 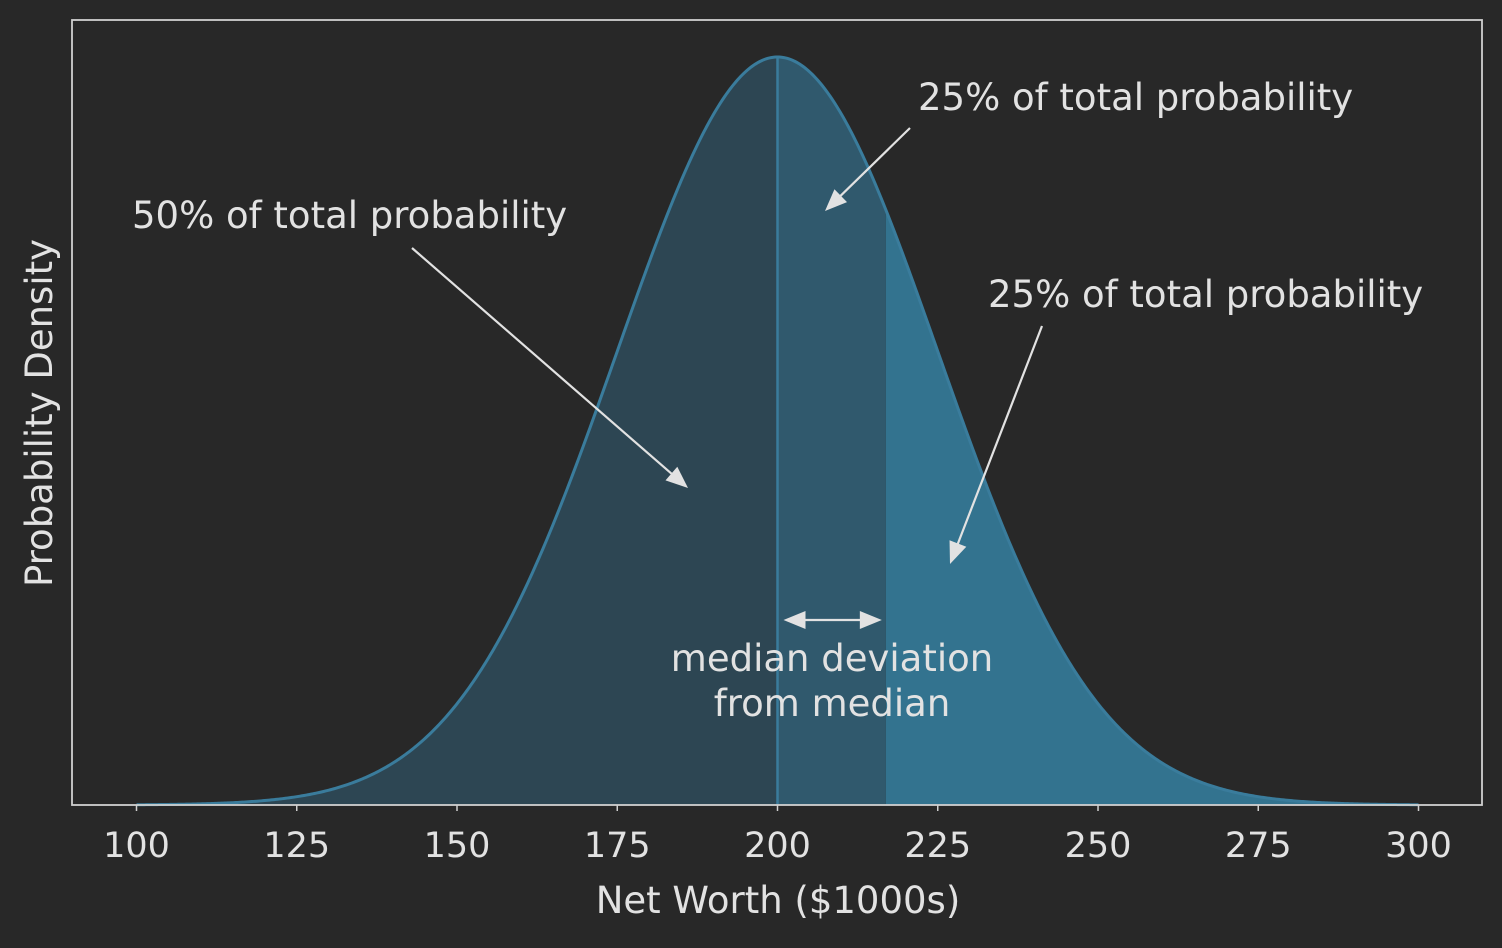 What do you see at coordinates (794, 620) in the screenshot?
I see `arrow-median-deviation-head-start` at bounding box center [794, 620].